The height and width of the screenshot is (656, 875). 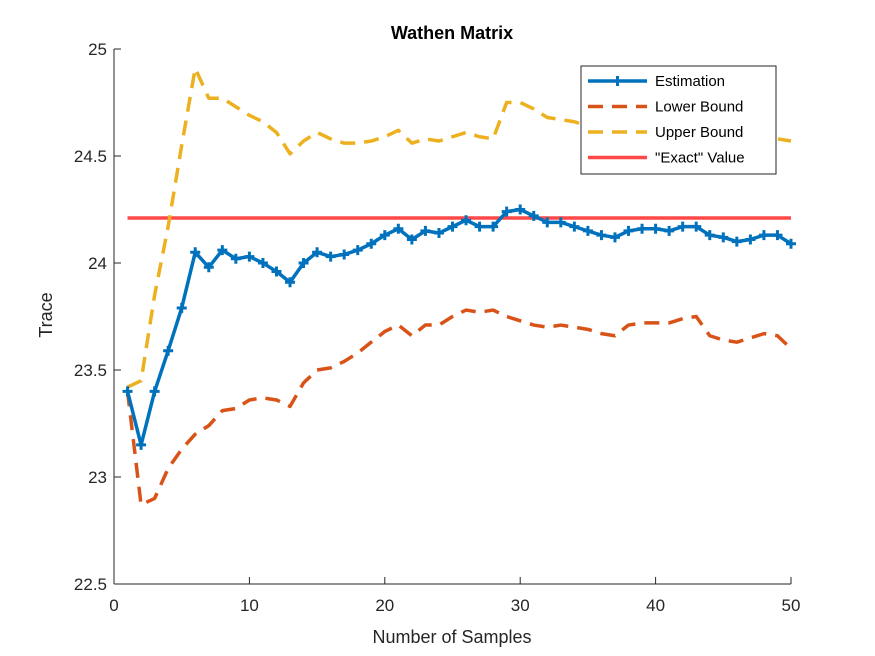 I want to click on x-axis-label: Number of Samples, so click(x=451, y=637).